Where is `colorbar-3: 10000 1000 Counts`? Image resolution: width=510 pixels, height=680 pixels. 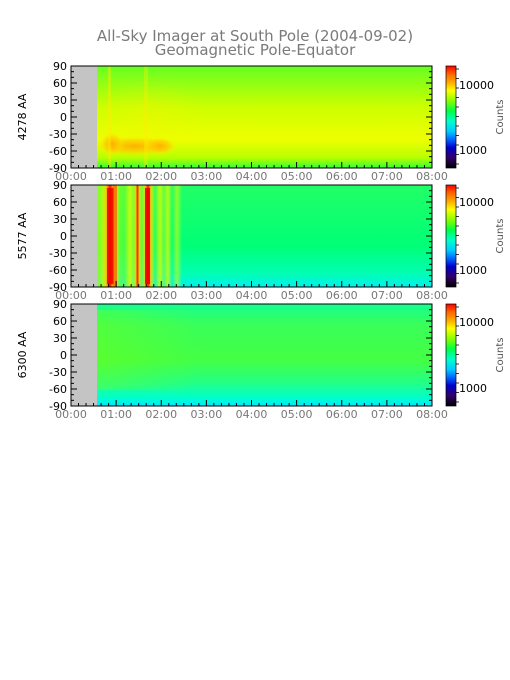 colorbar-3: 10000 1000 Counts is located at coordinates (475, 355).